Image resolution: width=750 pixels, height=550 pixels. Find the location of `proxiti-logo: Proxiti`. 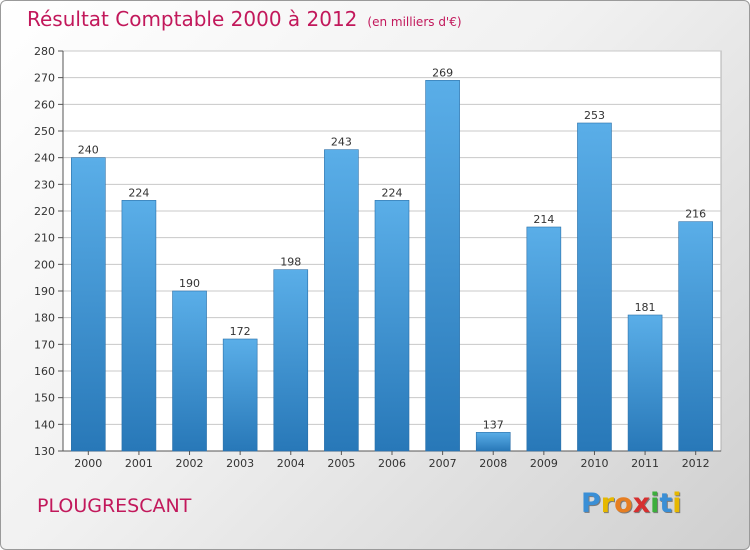

proxiti-logo: Proxiti is located at coordinates (631, 503).